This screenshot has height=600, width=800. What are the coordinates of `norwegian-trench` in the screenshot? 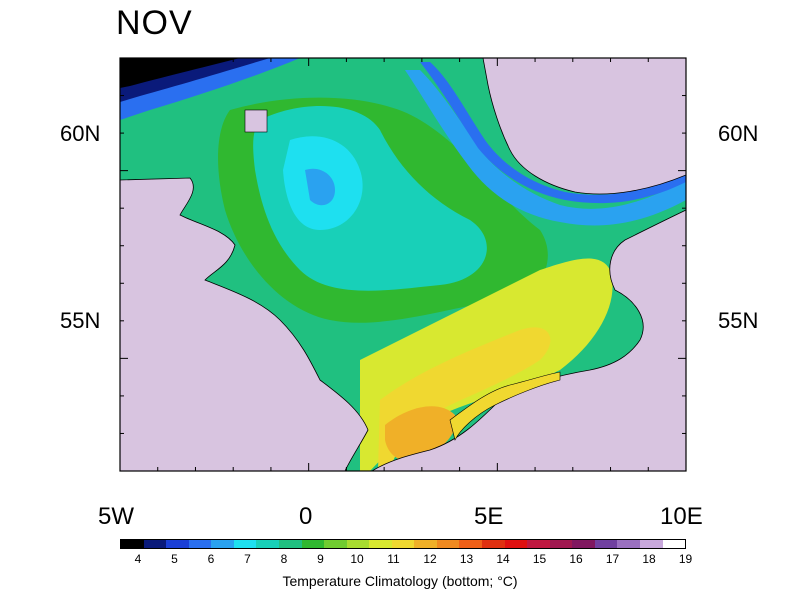 It's located at (545, 148).